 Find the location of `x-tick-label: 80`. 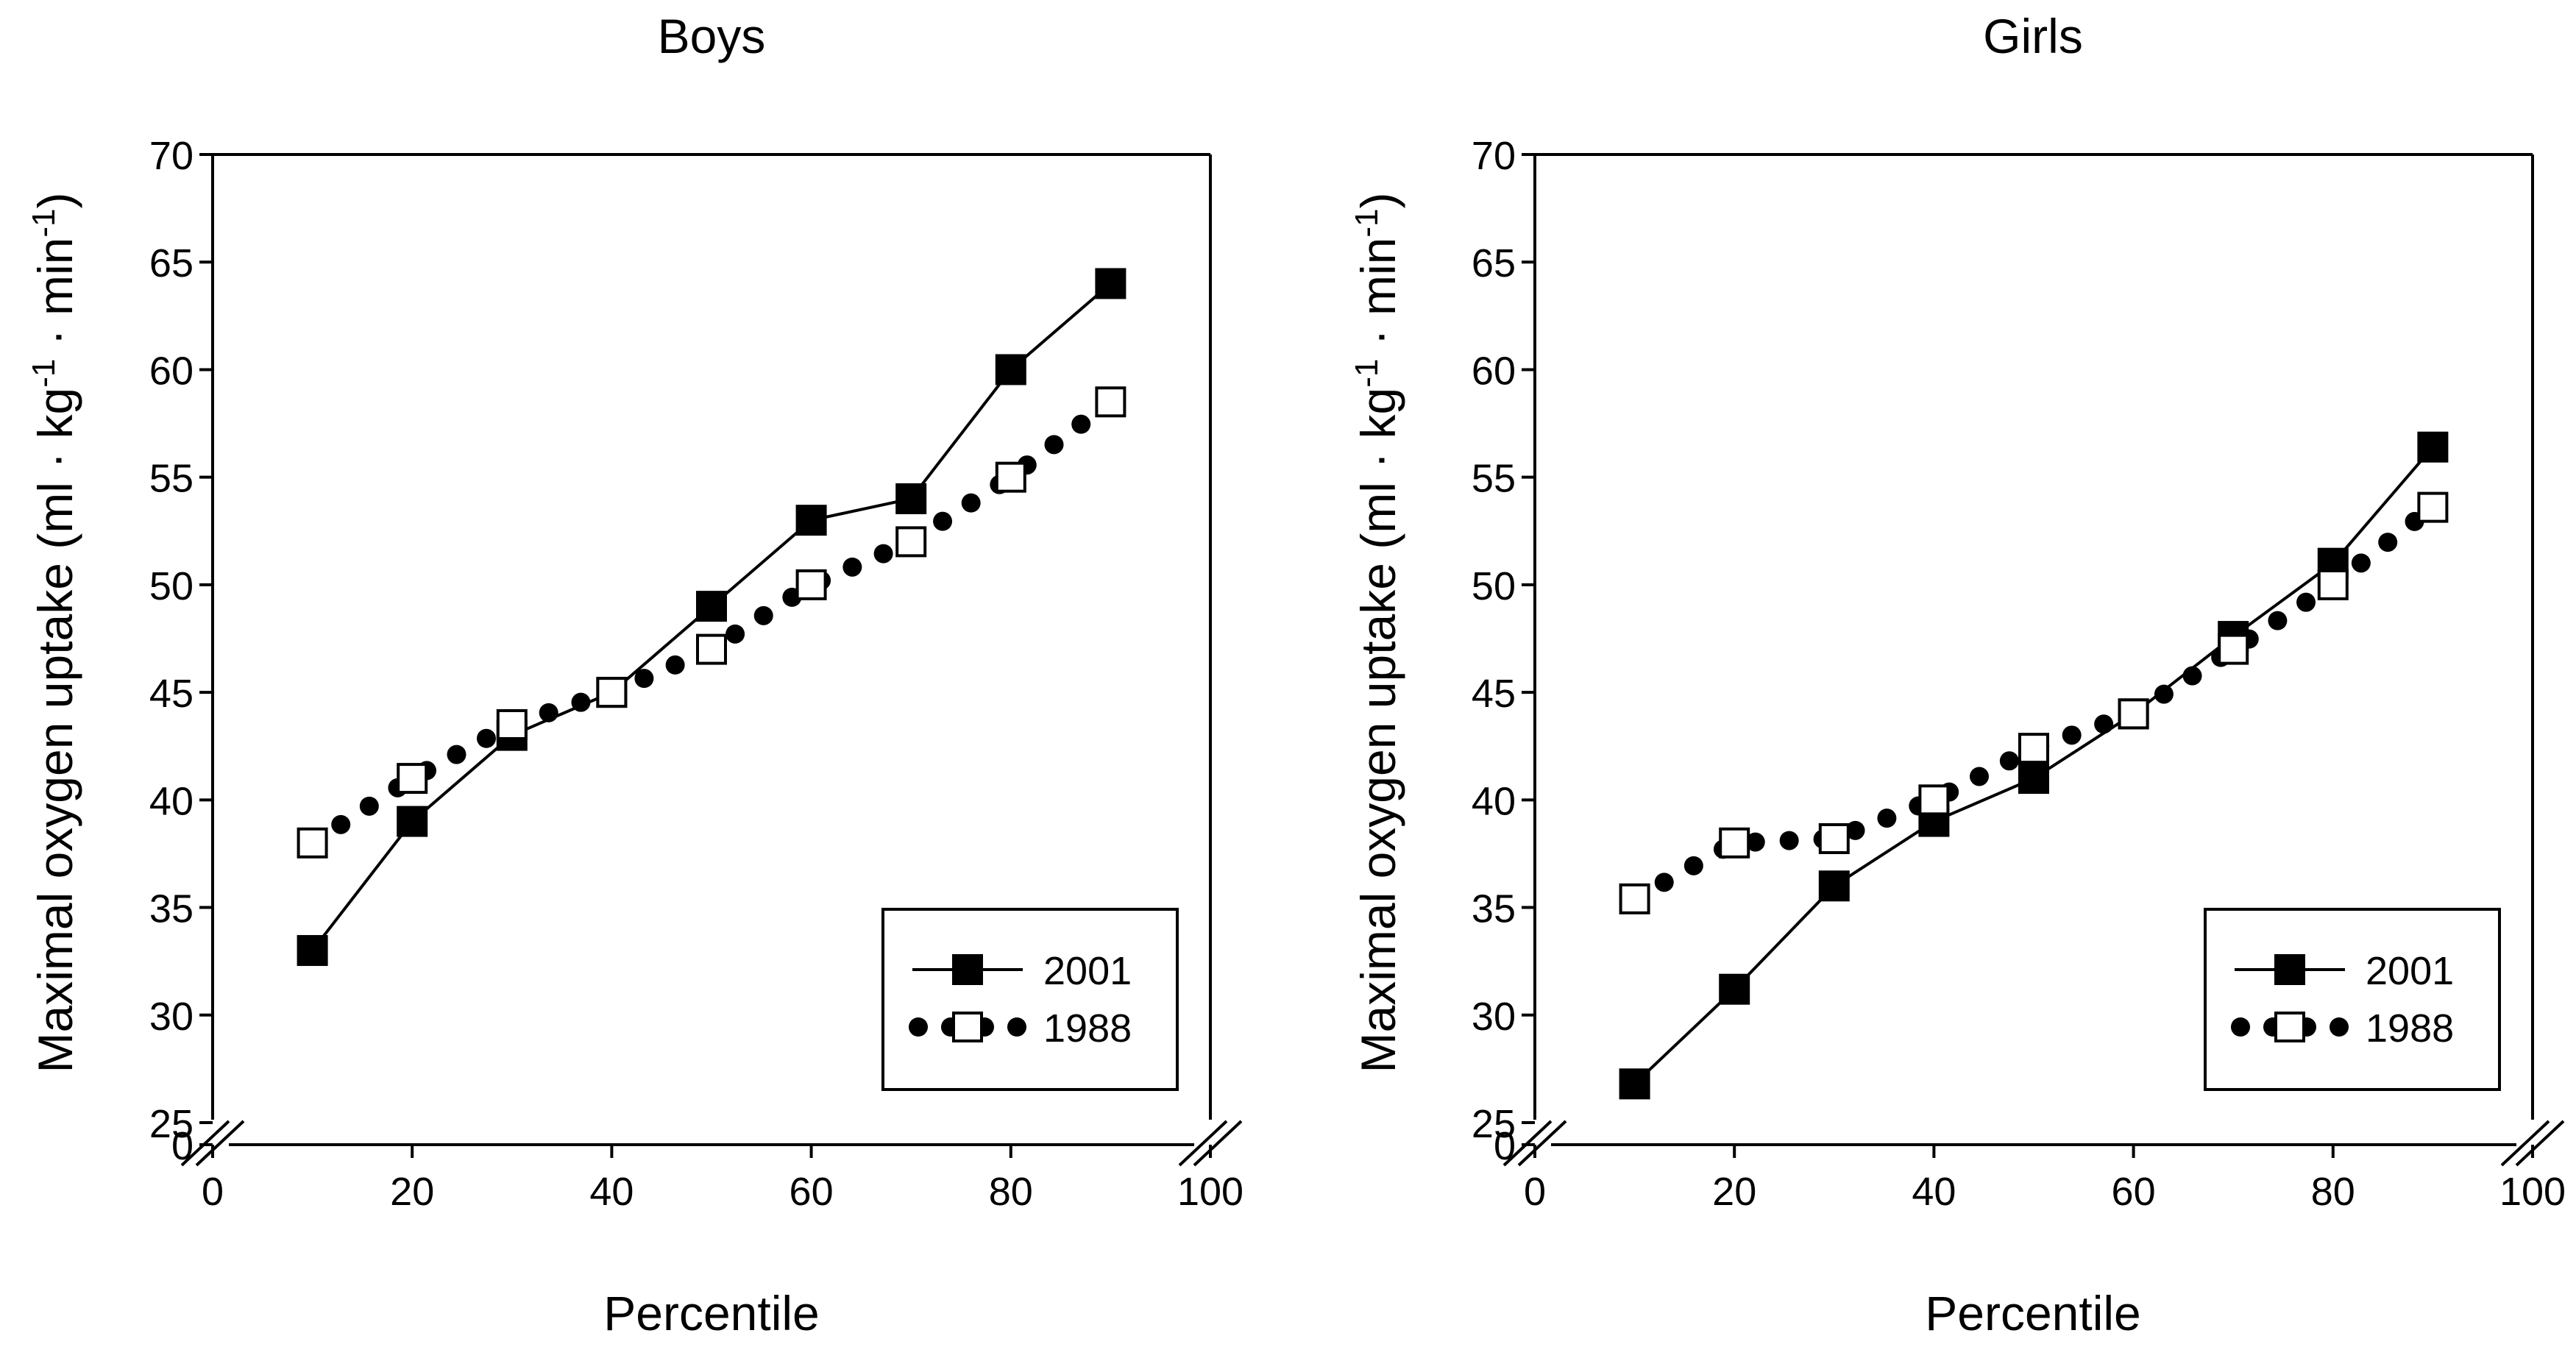

x-tick-label: 80 is located at coordinates (1011, 1192).